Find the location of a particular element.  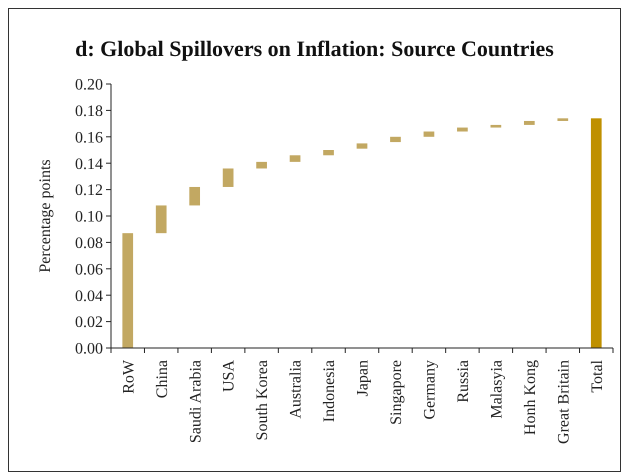

y-tick-label: 0.00 is located at coordinates (89, 349).